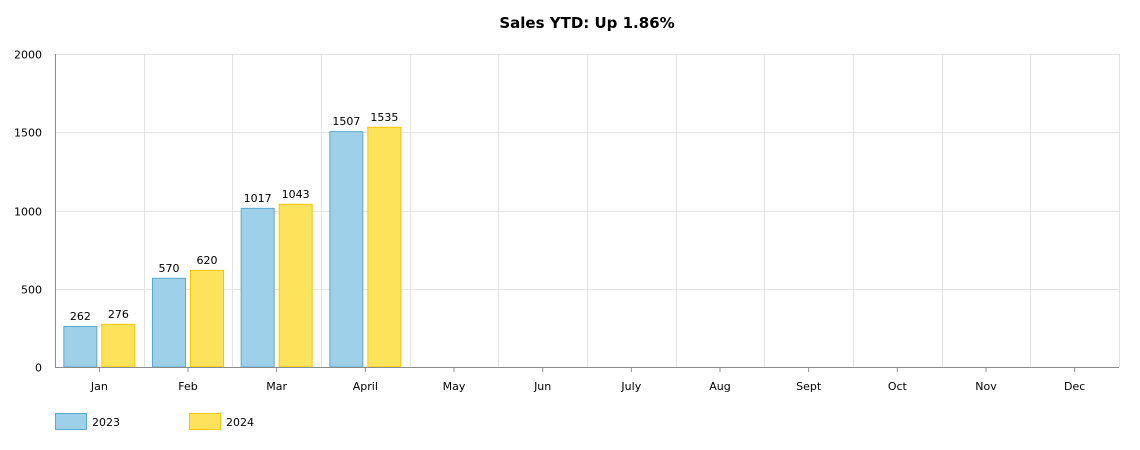 This screenshot has height=450, width=1140. What do you see at coordinates (99, 386) in the screenshot?
I see `x-tick-label: Jan` at bounding box center [99, 386].